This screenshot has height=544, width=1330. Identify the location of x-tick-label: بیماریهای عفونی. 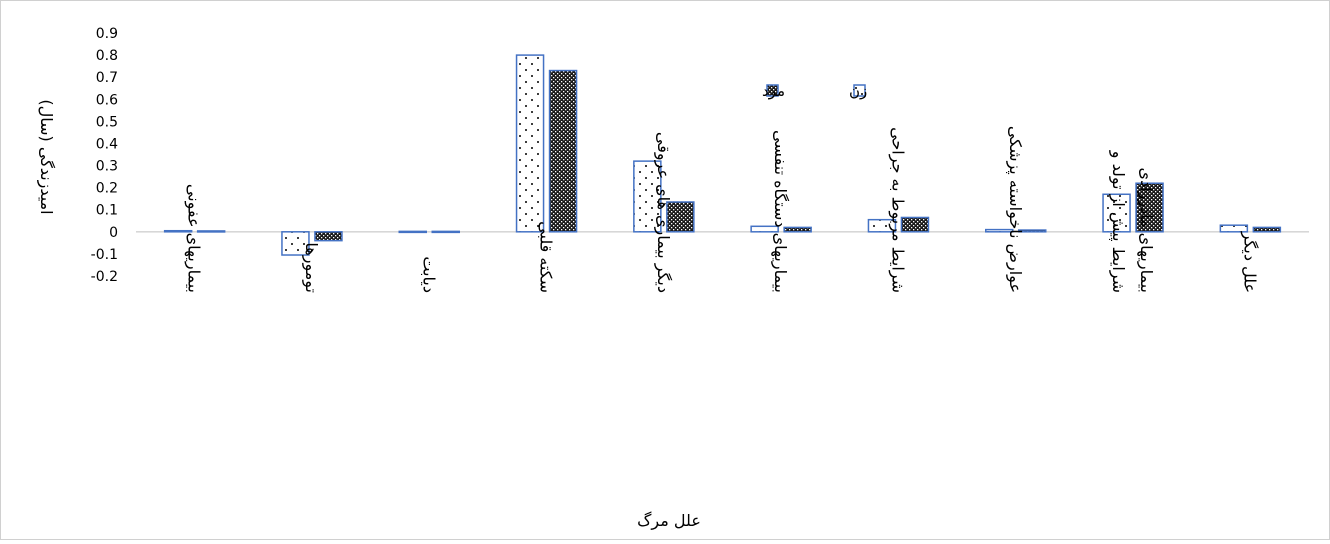
(194, 238).